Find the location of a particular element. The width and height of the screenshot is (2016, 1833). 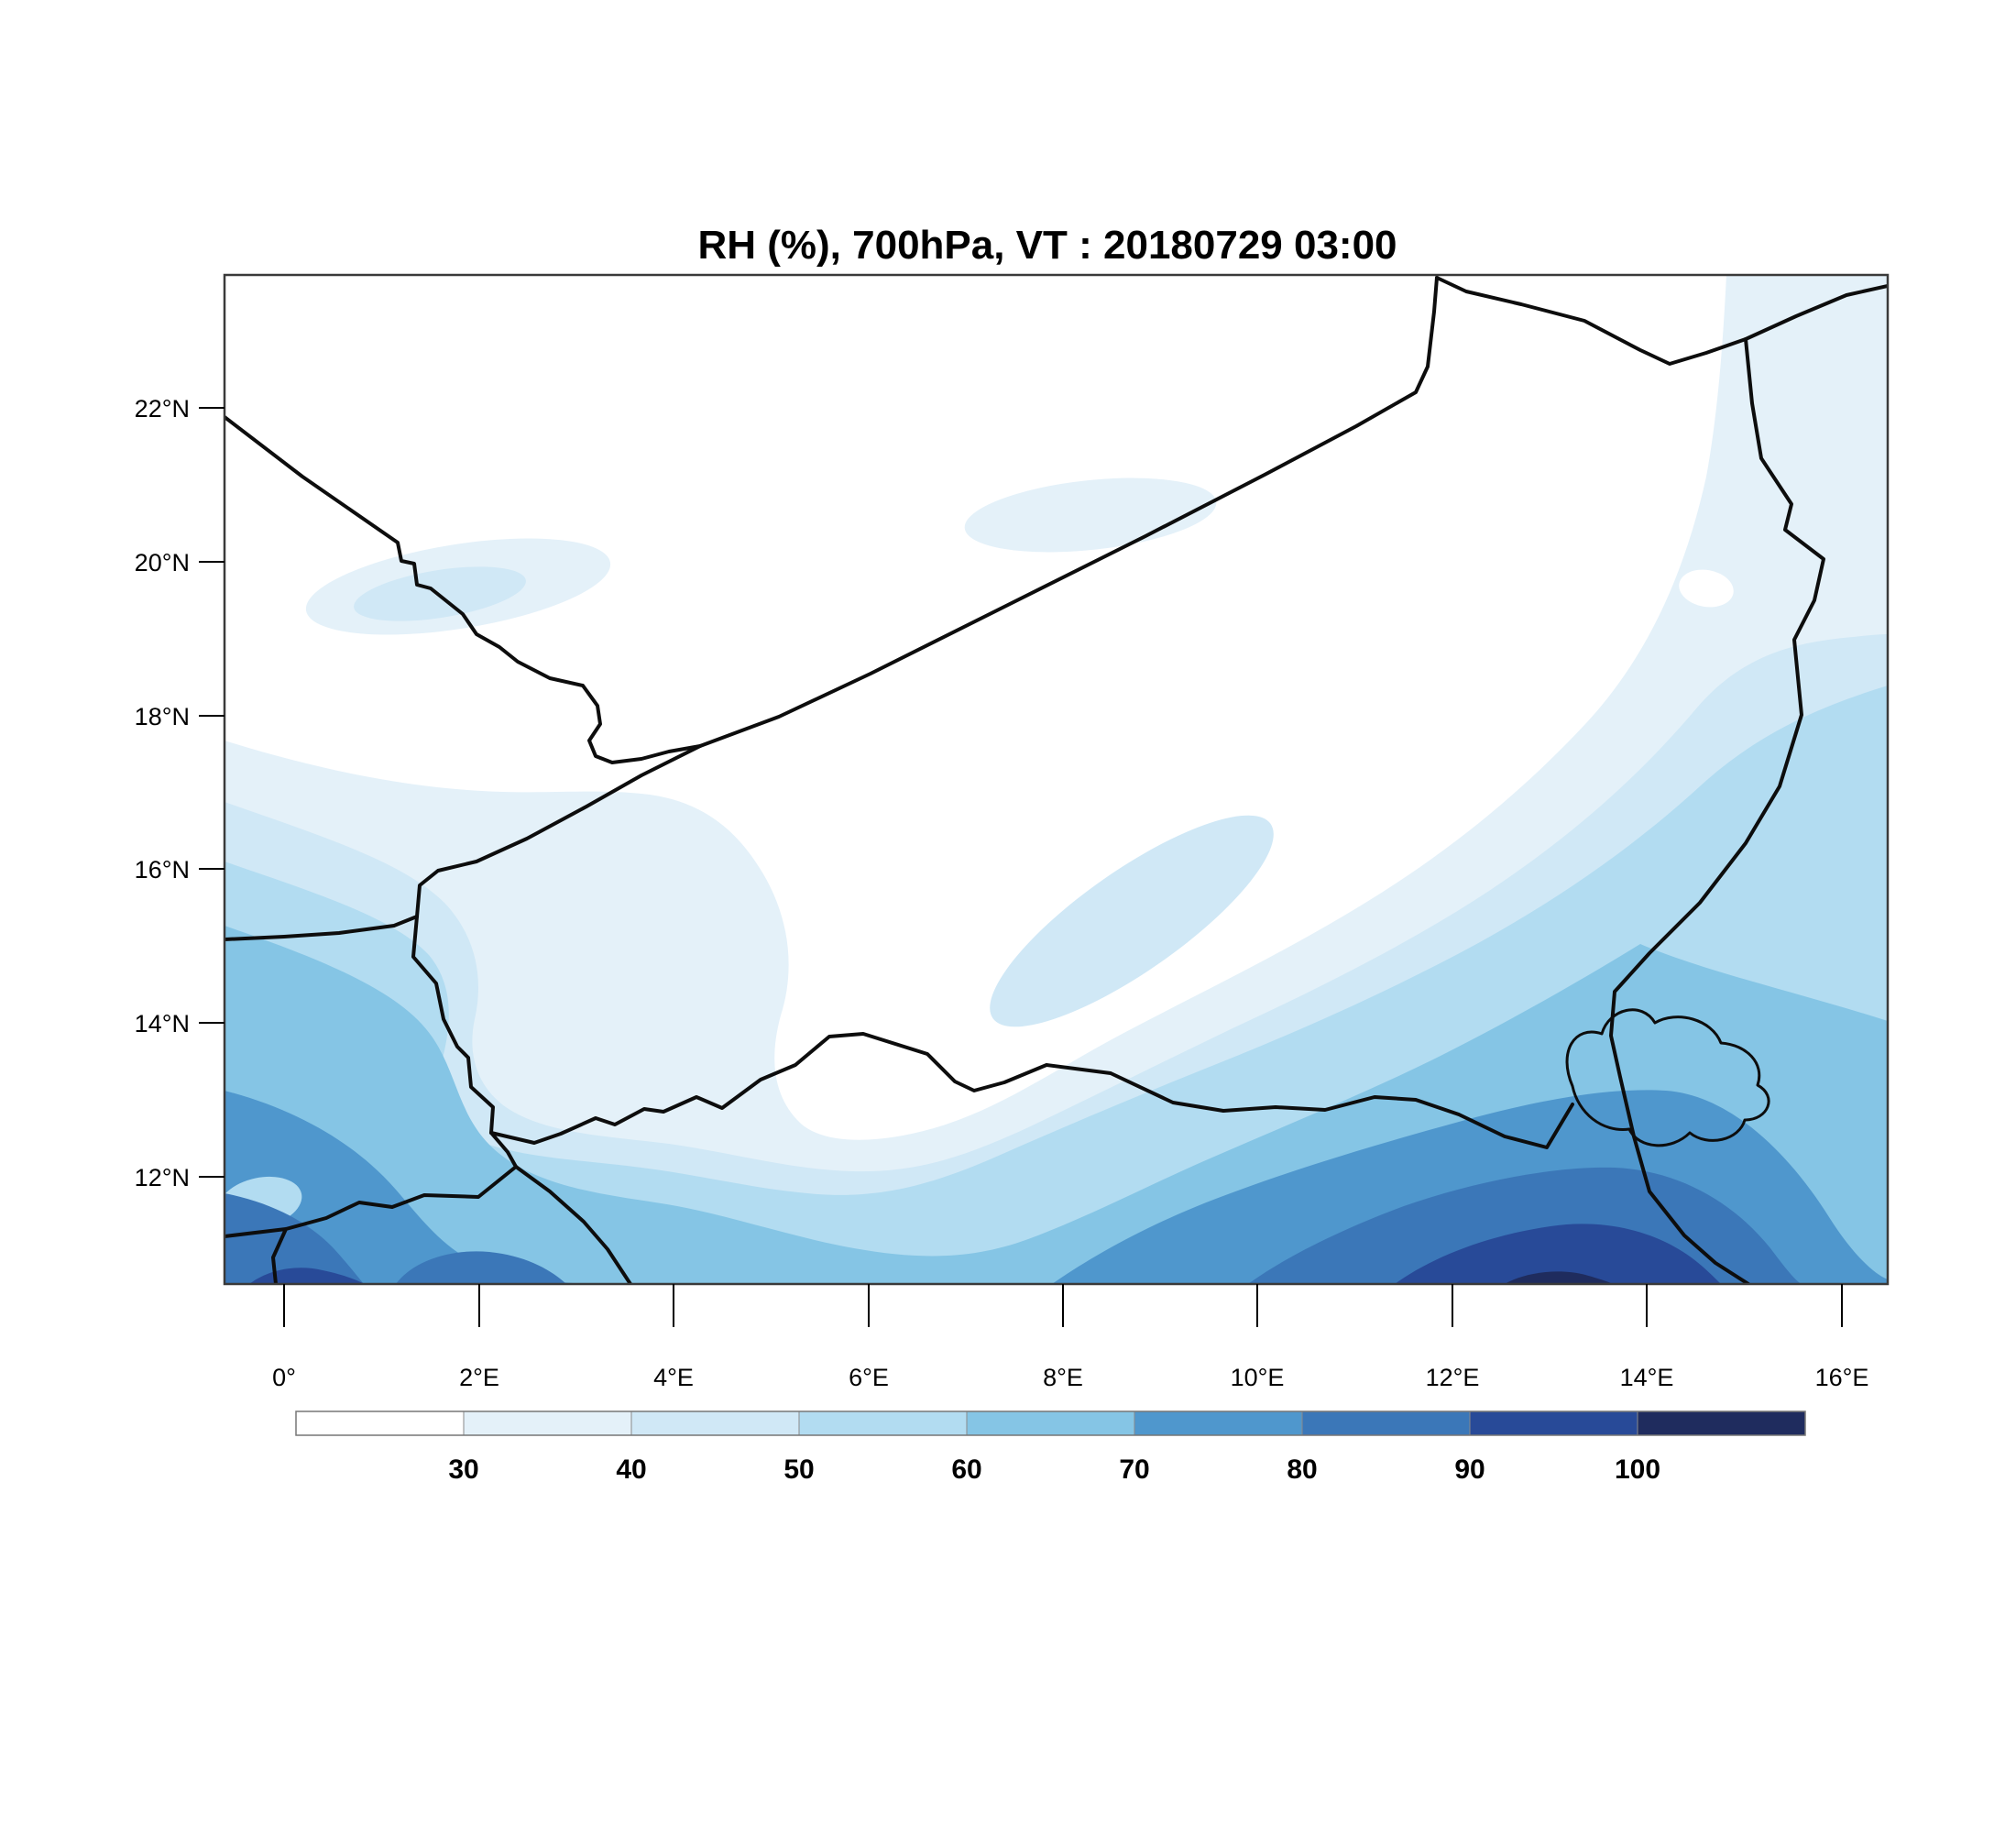

border-niger-libya is located at coordinates (1661, 321).